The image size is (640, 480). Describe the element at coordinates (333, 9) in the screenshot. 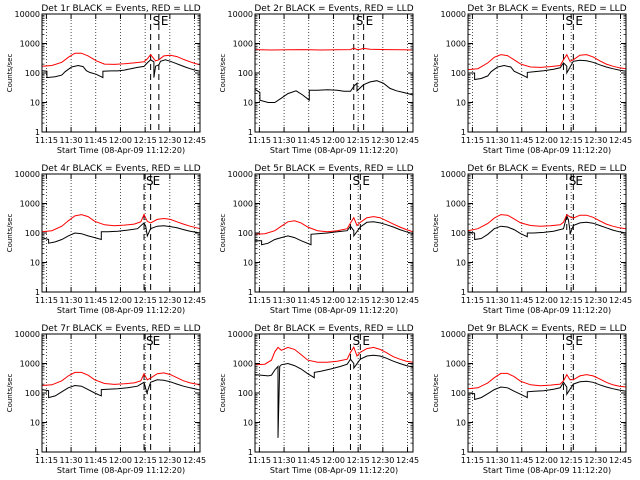

I see `plot-title: Det 2r BLACK = Events, RED = LLD` at that location.